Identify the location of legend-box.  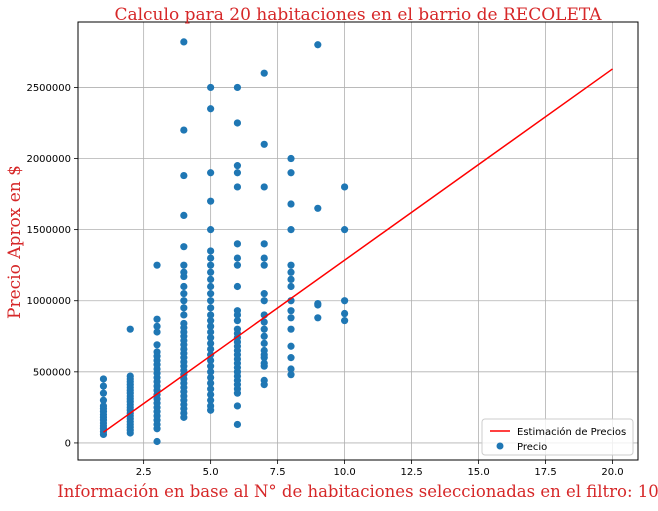
(557, 437).